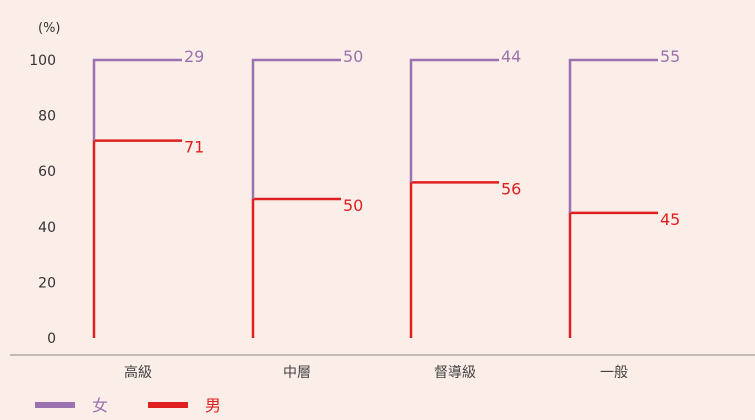 This screenshot has width=755, height=420. Describe the element at coordinates (42, 200) in the screenshot. I see `y-axis-ticks: 0 20 40 60 80 100` at that location.